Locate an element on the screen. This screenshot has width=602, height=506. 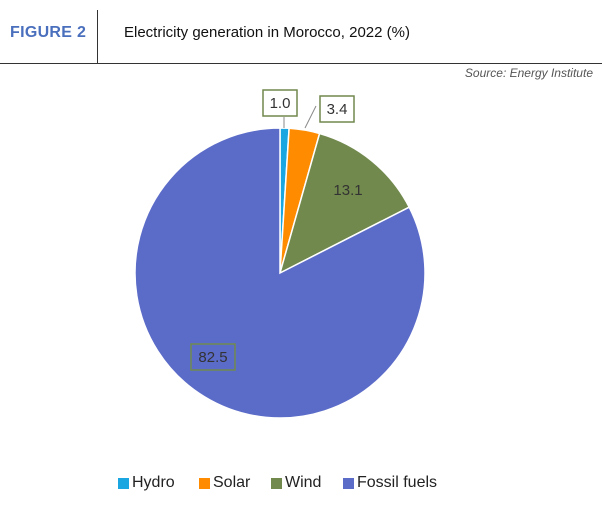
data-label-fossil-fuels: 82.5 is located at coordinates (212, 357).